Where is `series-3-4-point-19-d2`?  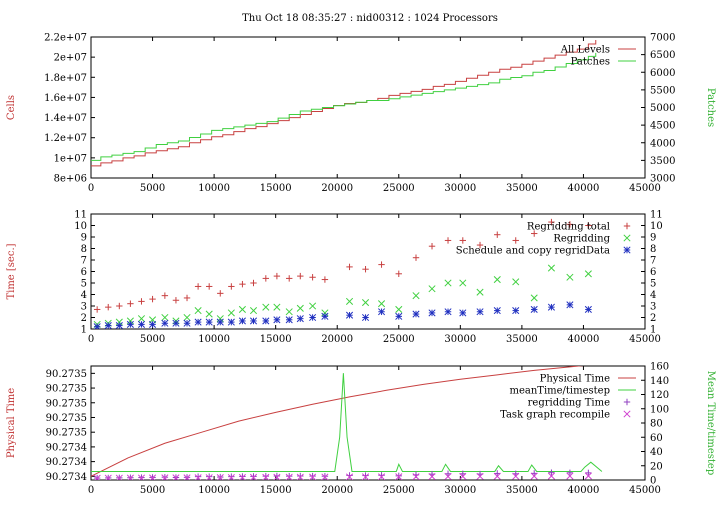 series-3-4-point-19-d2 is located at coordinates (313, 476).